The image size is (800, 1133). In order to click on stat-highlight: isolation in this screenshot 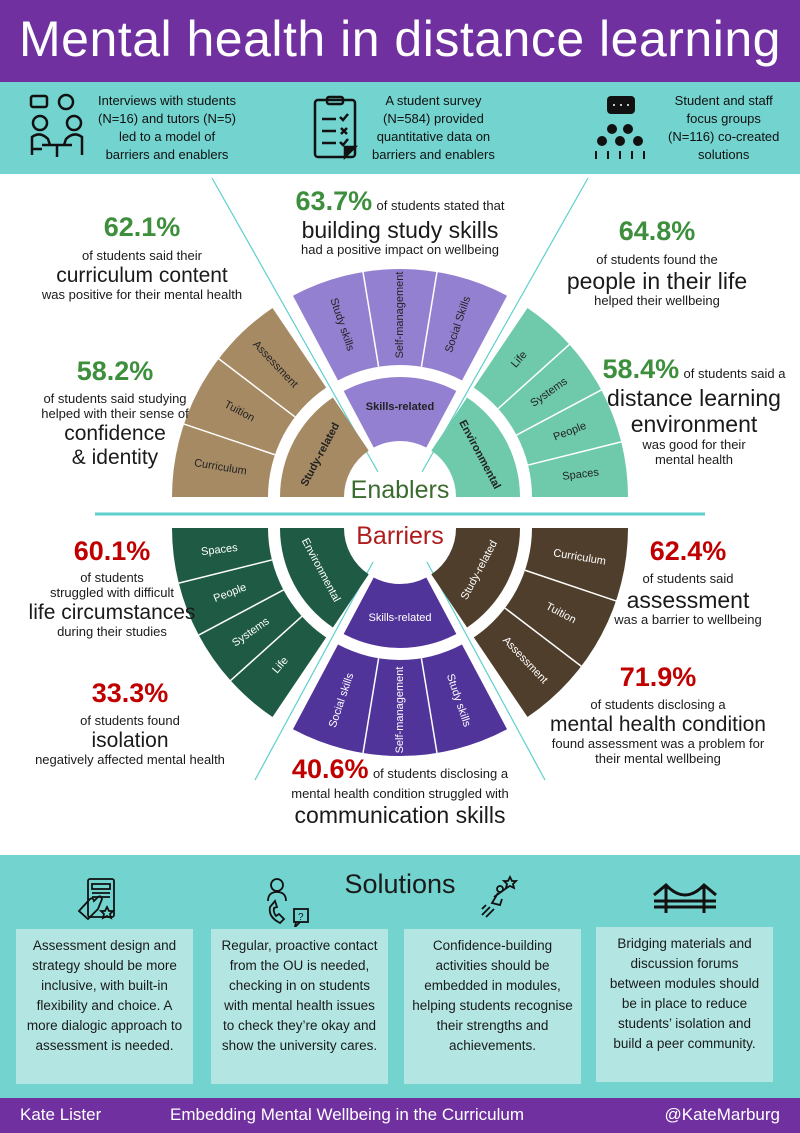, I will do `click(130, 740)`.